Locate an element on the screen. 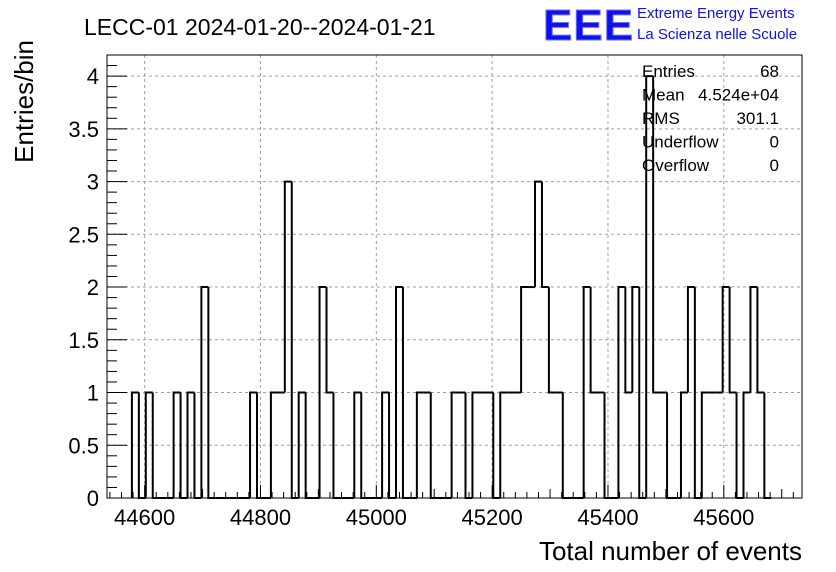  stats-label: Underflow is located at coordinates (680, 142).